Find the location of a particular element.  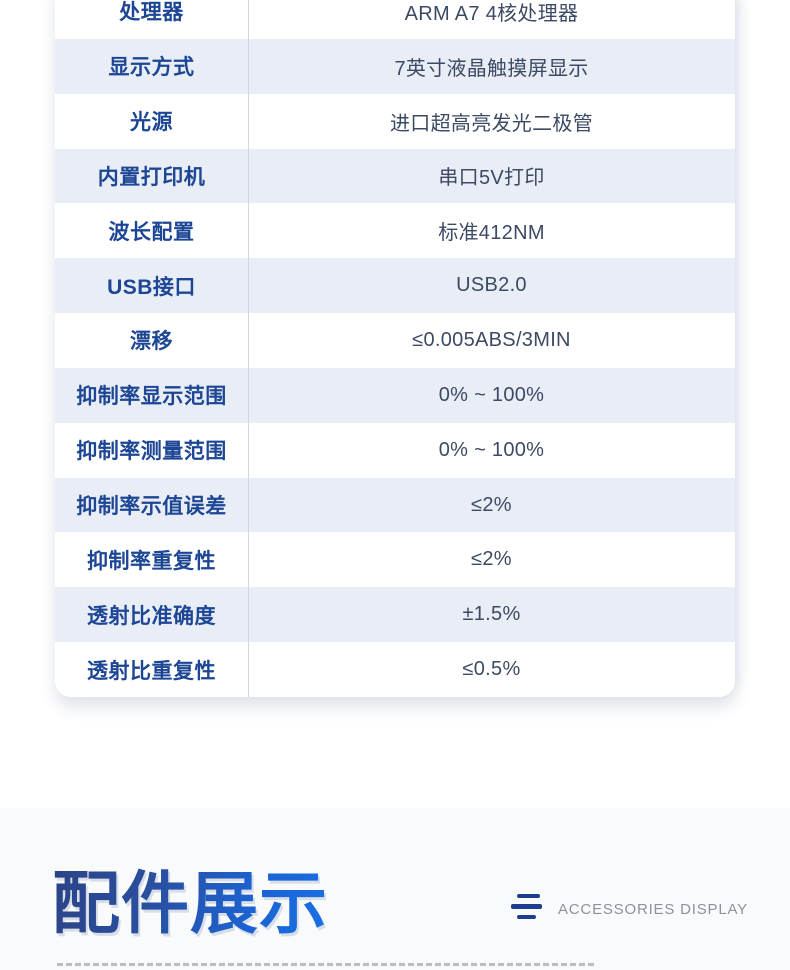

bar-bottom is located at coordinates (526, 917).